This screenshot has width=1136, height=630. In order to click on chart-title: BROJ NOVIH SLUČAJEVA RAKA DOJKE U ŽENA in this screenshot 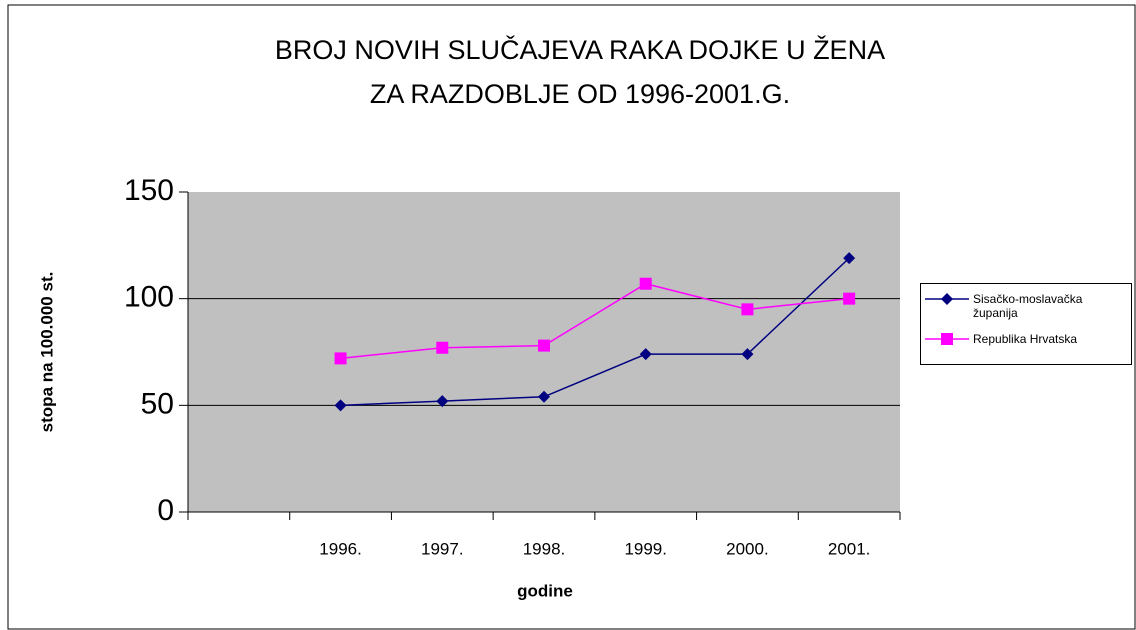, I will do `click(580, 49)`.